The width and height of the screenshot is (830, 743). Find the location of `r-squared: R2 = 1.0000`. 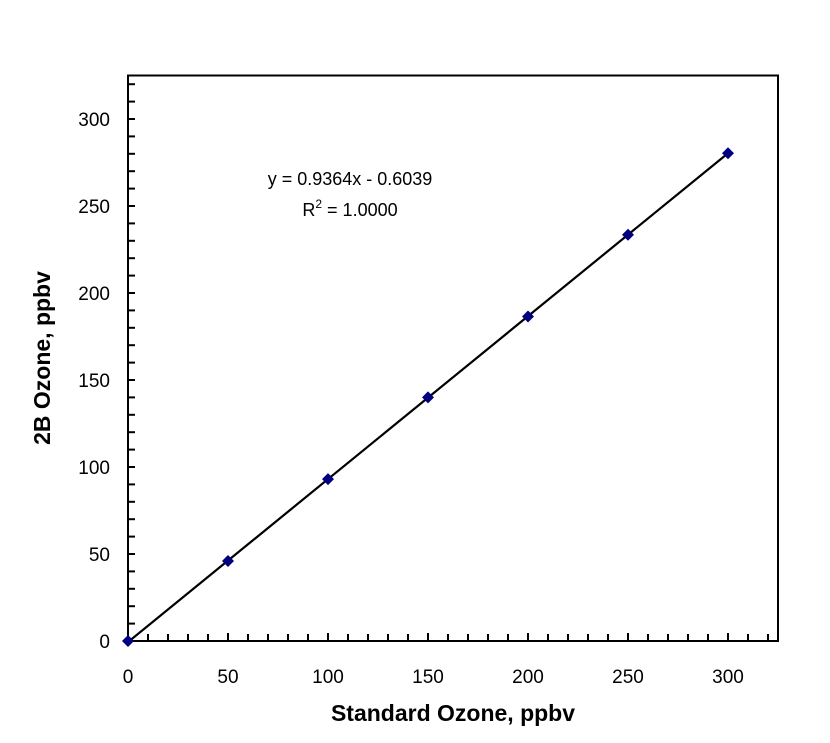

r-squared: R2 = 1.0000 is located at coordinates (349, 208).